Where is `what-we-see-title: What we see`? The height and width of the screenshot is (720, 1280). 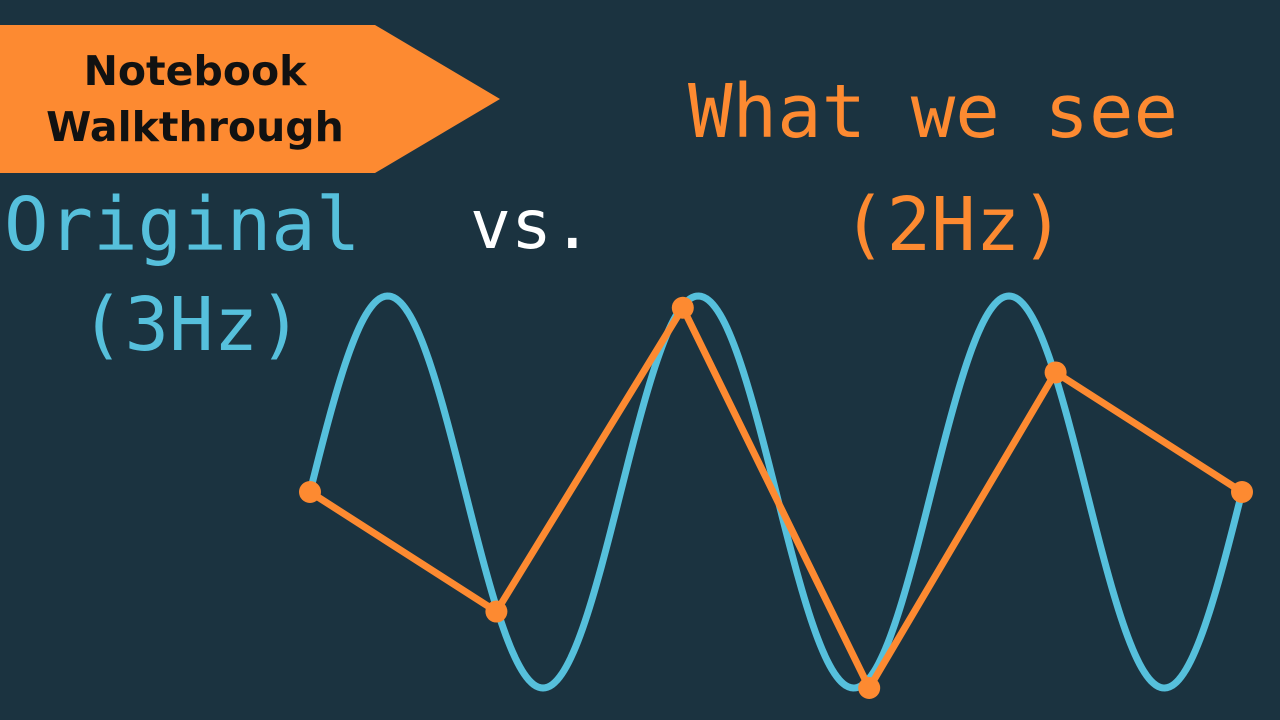 what-we-see-title: What we see is located at coordinates (933, 112).